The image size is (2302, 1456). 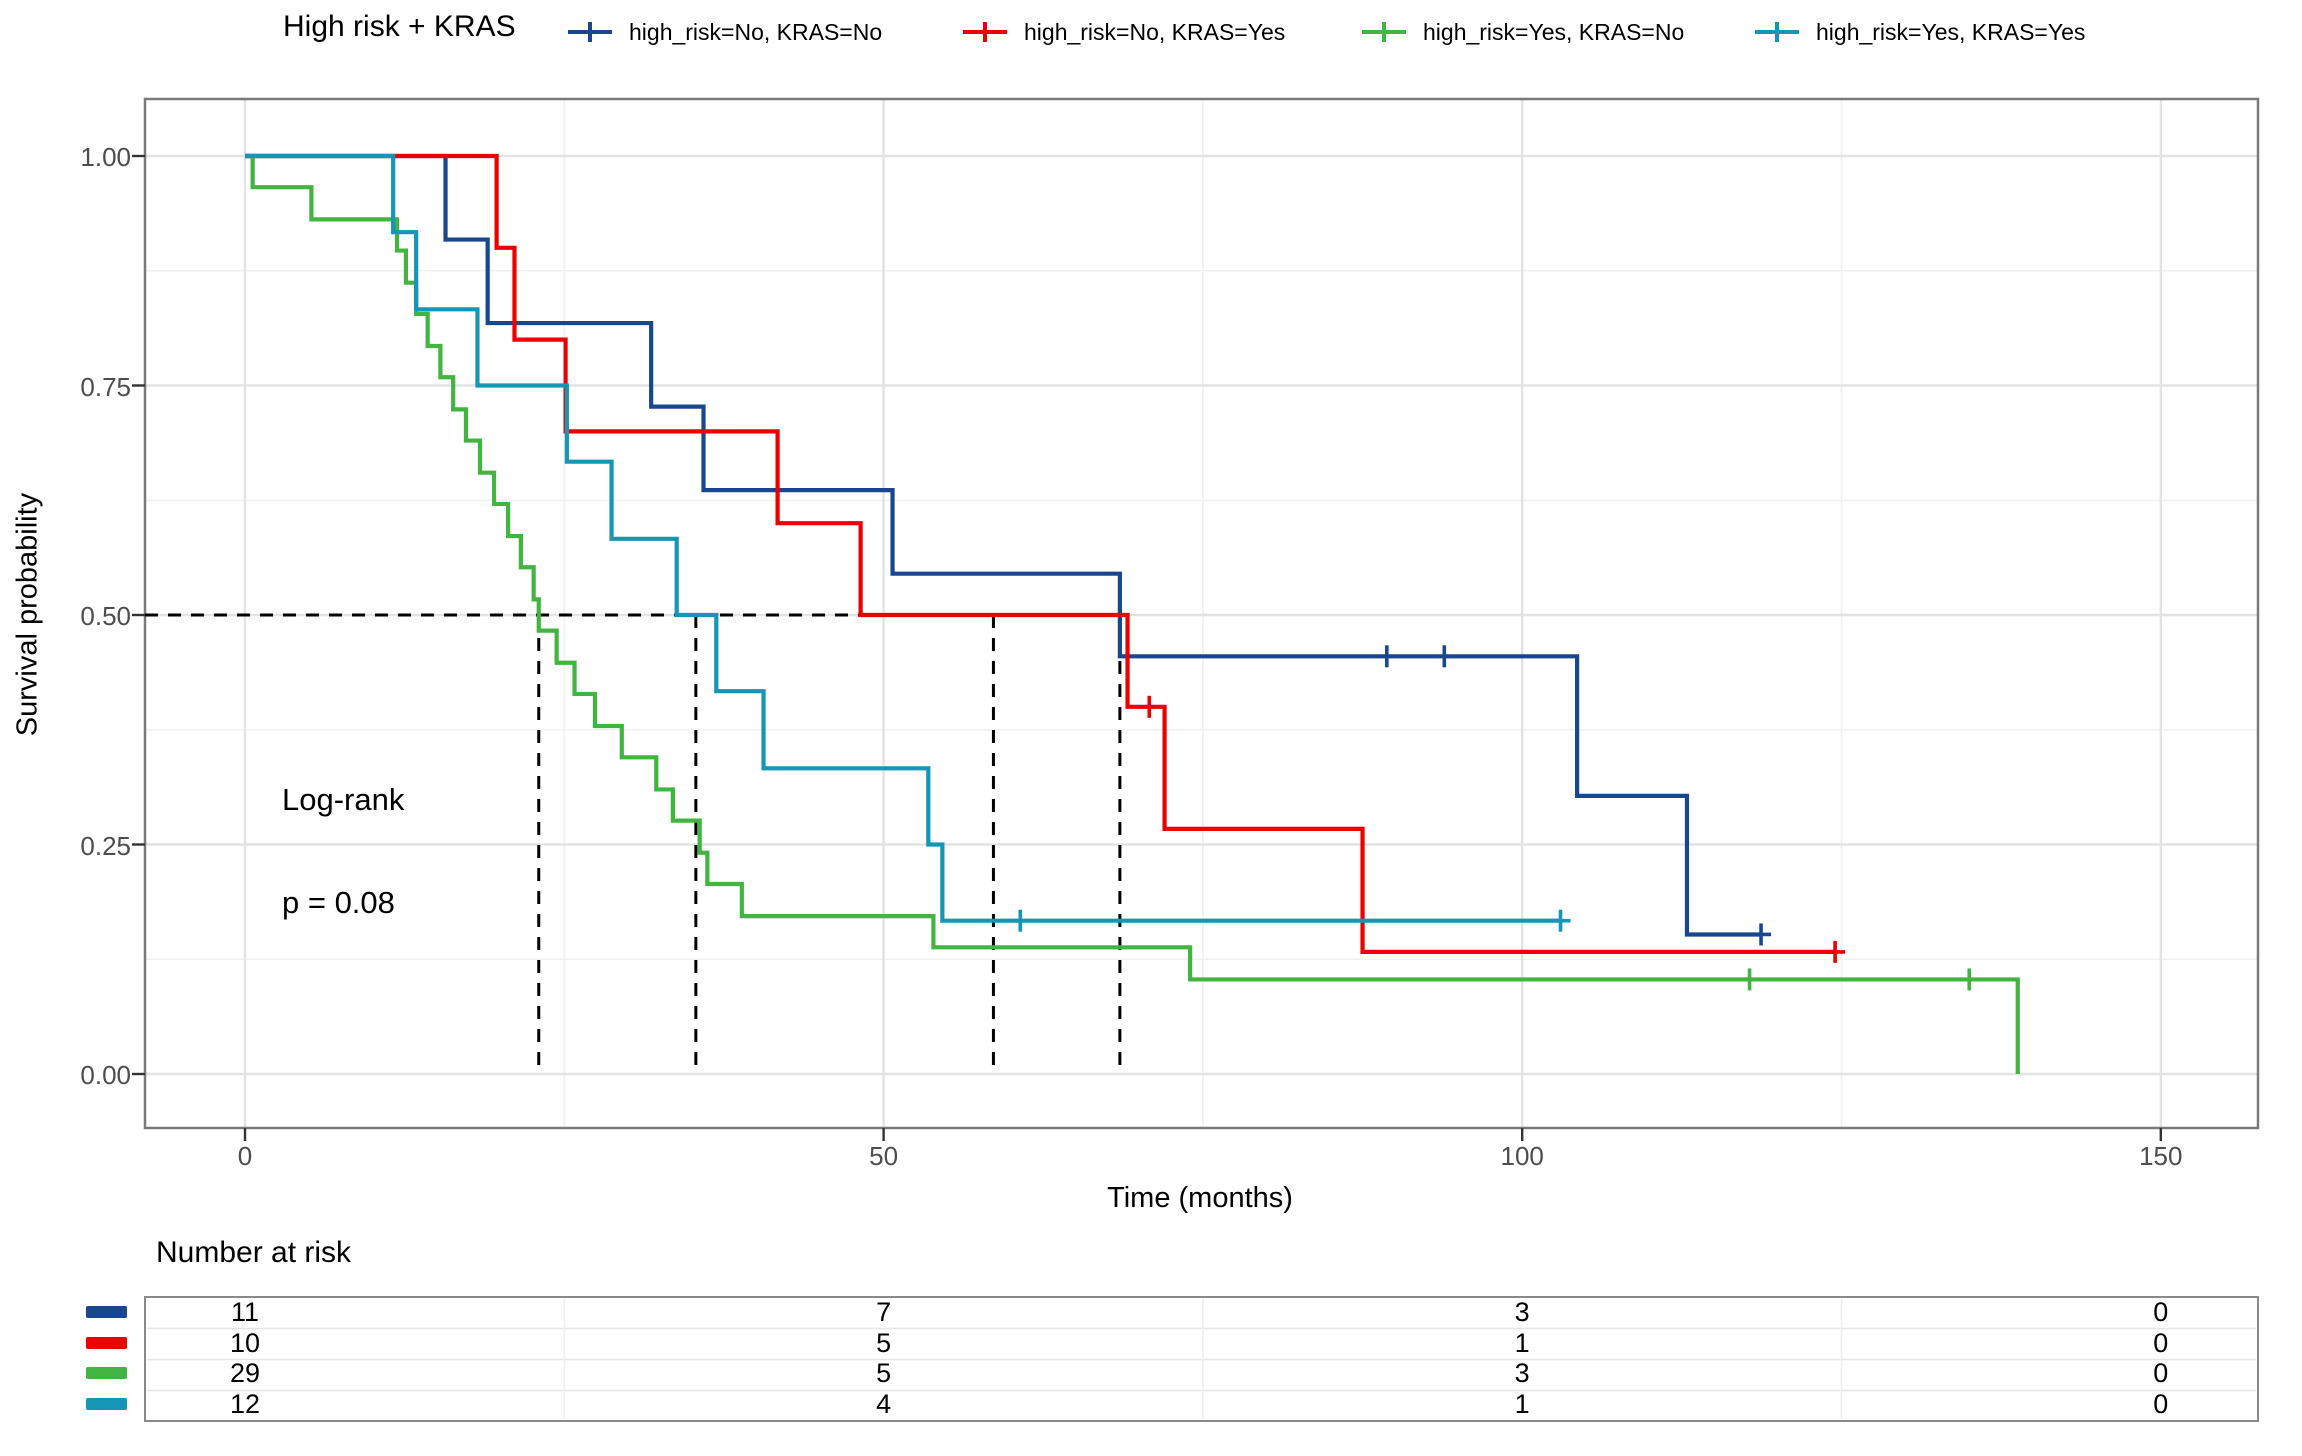 I want to click on legend-item-label: high_risk=Yes, KRAS=No, so click(x=1554, y=31).